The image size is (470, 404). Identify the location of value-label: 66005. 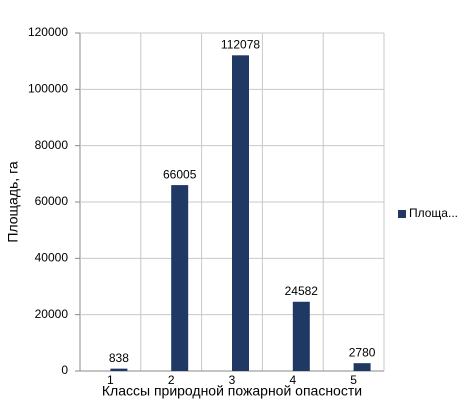
(180, 174).